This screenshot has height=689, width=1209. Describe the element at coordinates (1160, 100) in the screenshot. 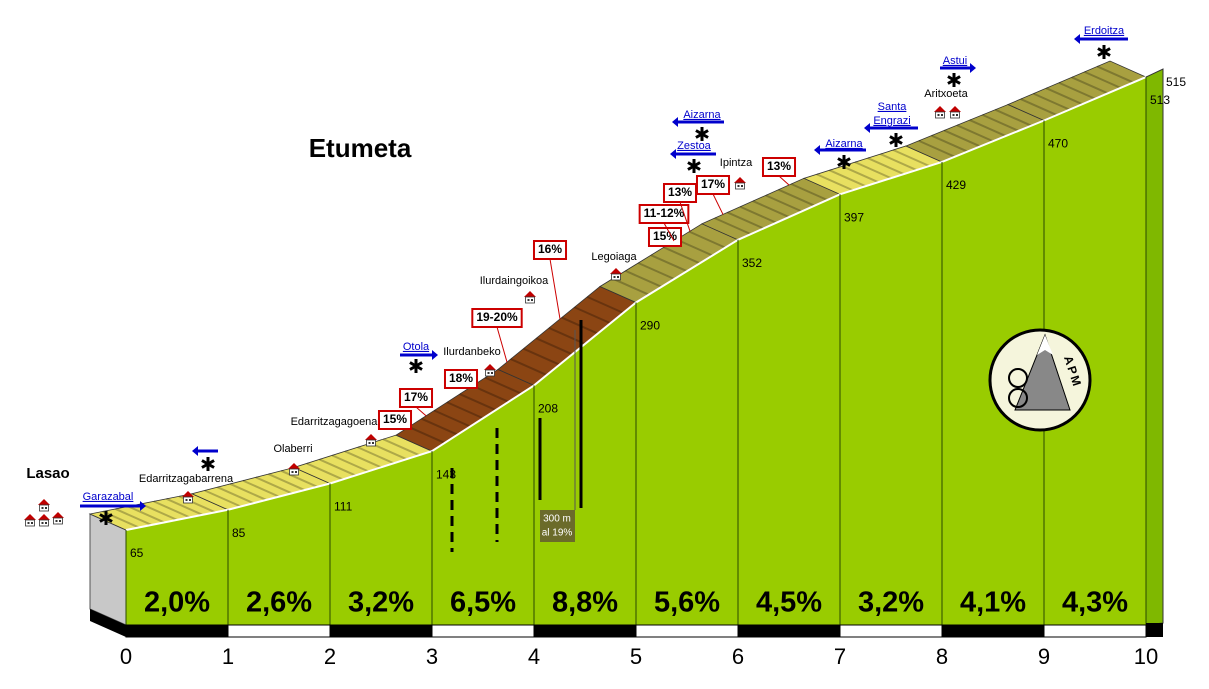

I see `altitude-label: 513` at that location.